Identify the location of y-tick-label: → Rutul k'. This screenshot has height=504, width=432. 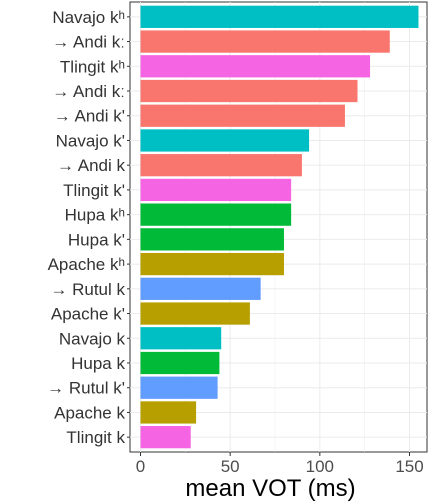
(86, 388).